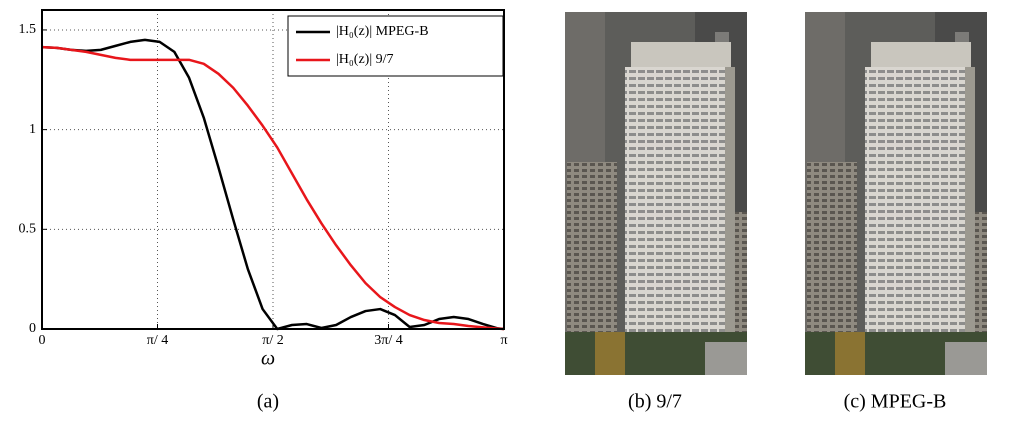 The height and width of the screenshot is (435, 1015). What do you see at coordinates (272, 340) in the screenshot?
I see `x-tick-label: π/ 2` at bounding box center [272, 340].